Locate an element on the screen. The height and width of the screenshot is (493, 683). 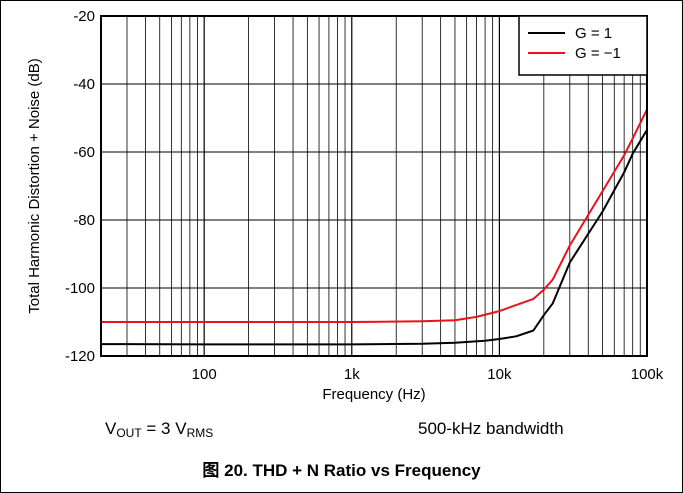
vout-condition: VOUT = 3 VRMS is located at coordinates (159, 429).